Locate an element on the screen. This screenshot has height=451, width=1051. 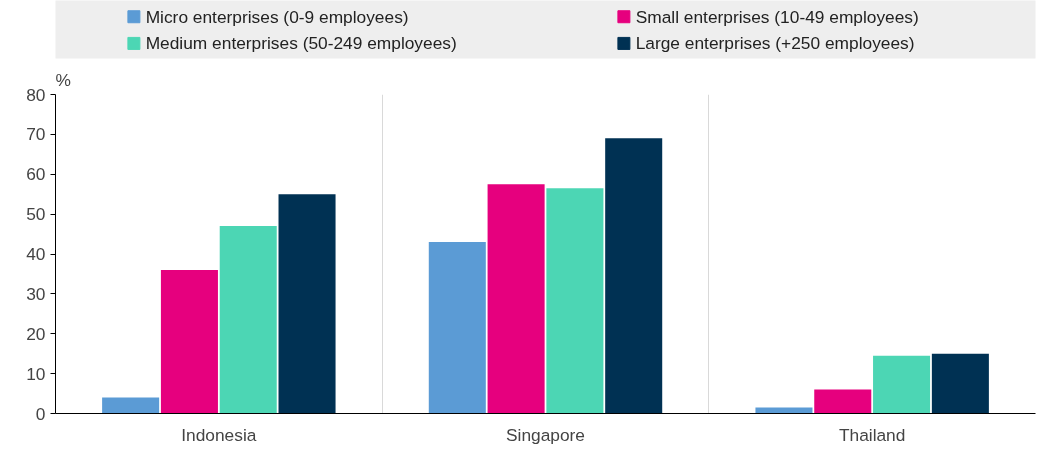
x-tick-label: Singapore is located at coordinates (546, 434).